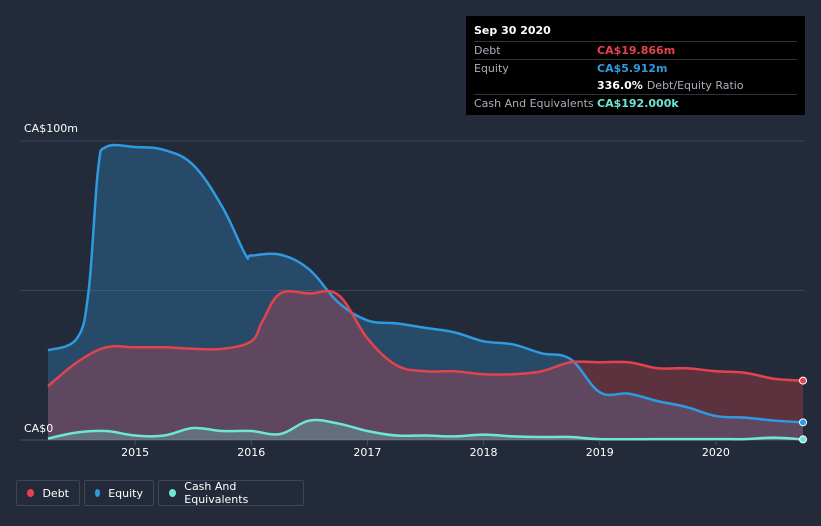  Describe the element at coordinates (31, 493) in the screenshot. I see `debt-legend-dot-icon` at that location.